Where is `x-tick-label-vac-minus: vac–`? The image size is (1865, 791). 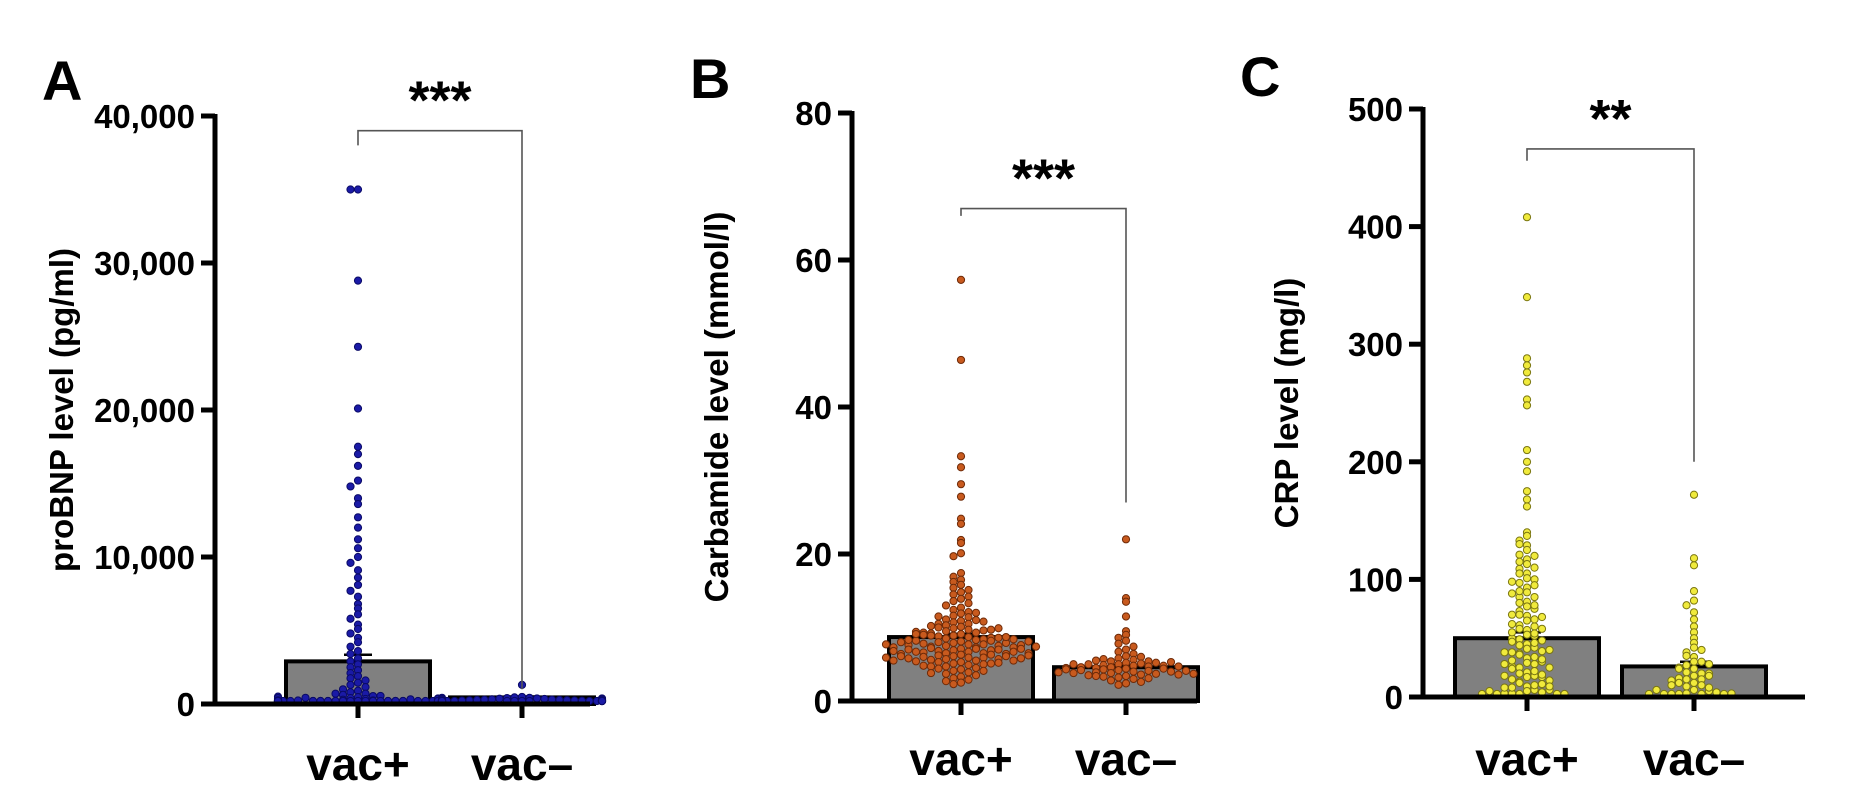
x-tick-label-vac-minus: vac– is located at coordinates (1126, 759).